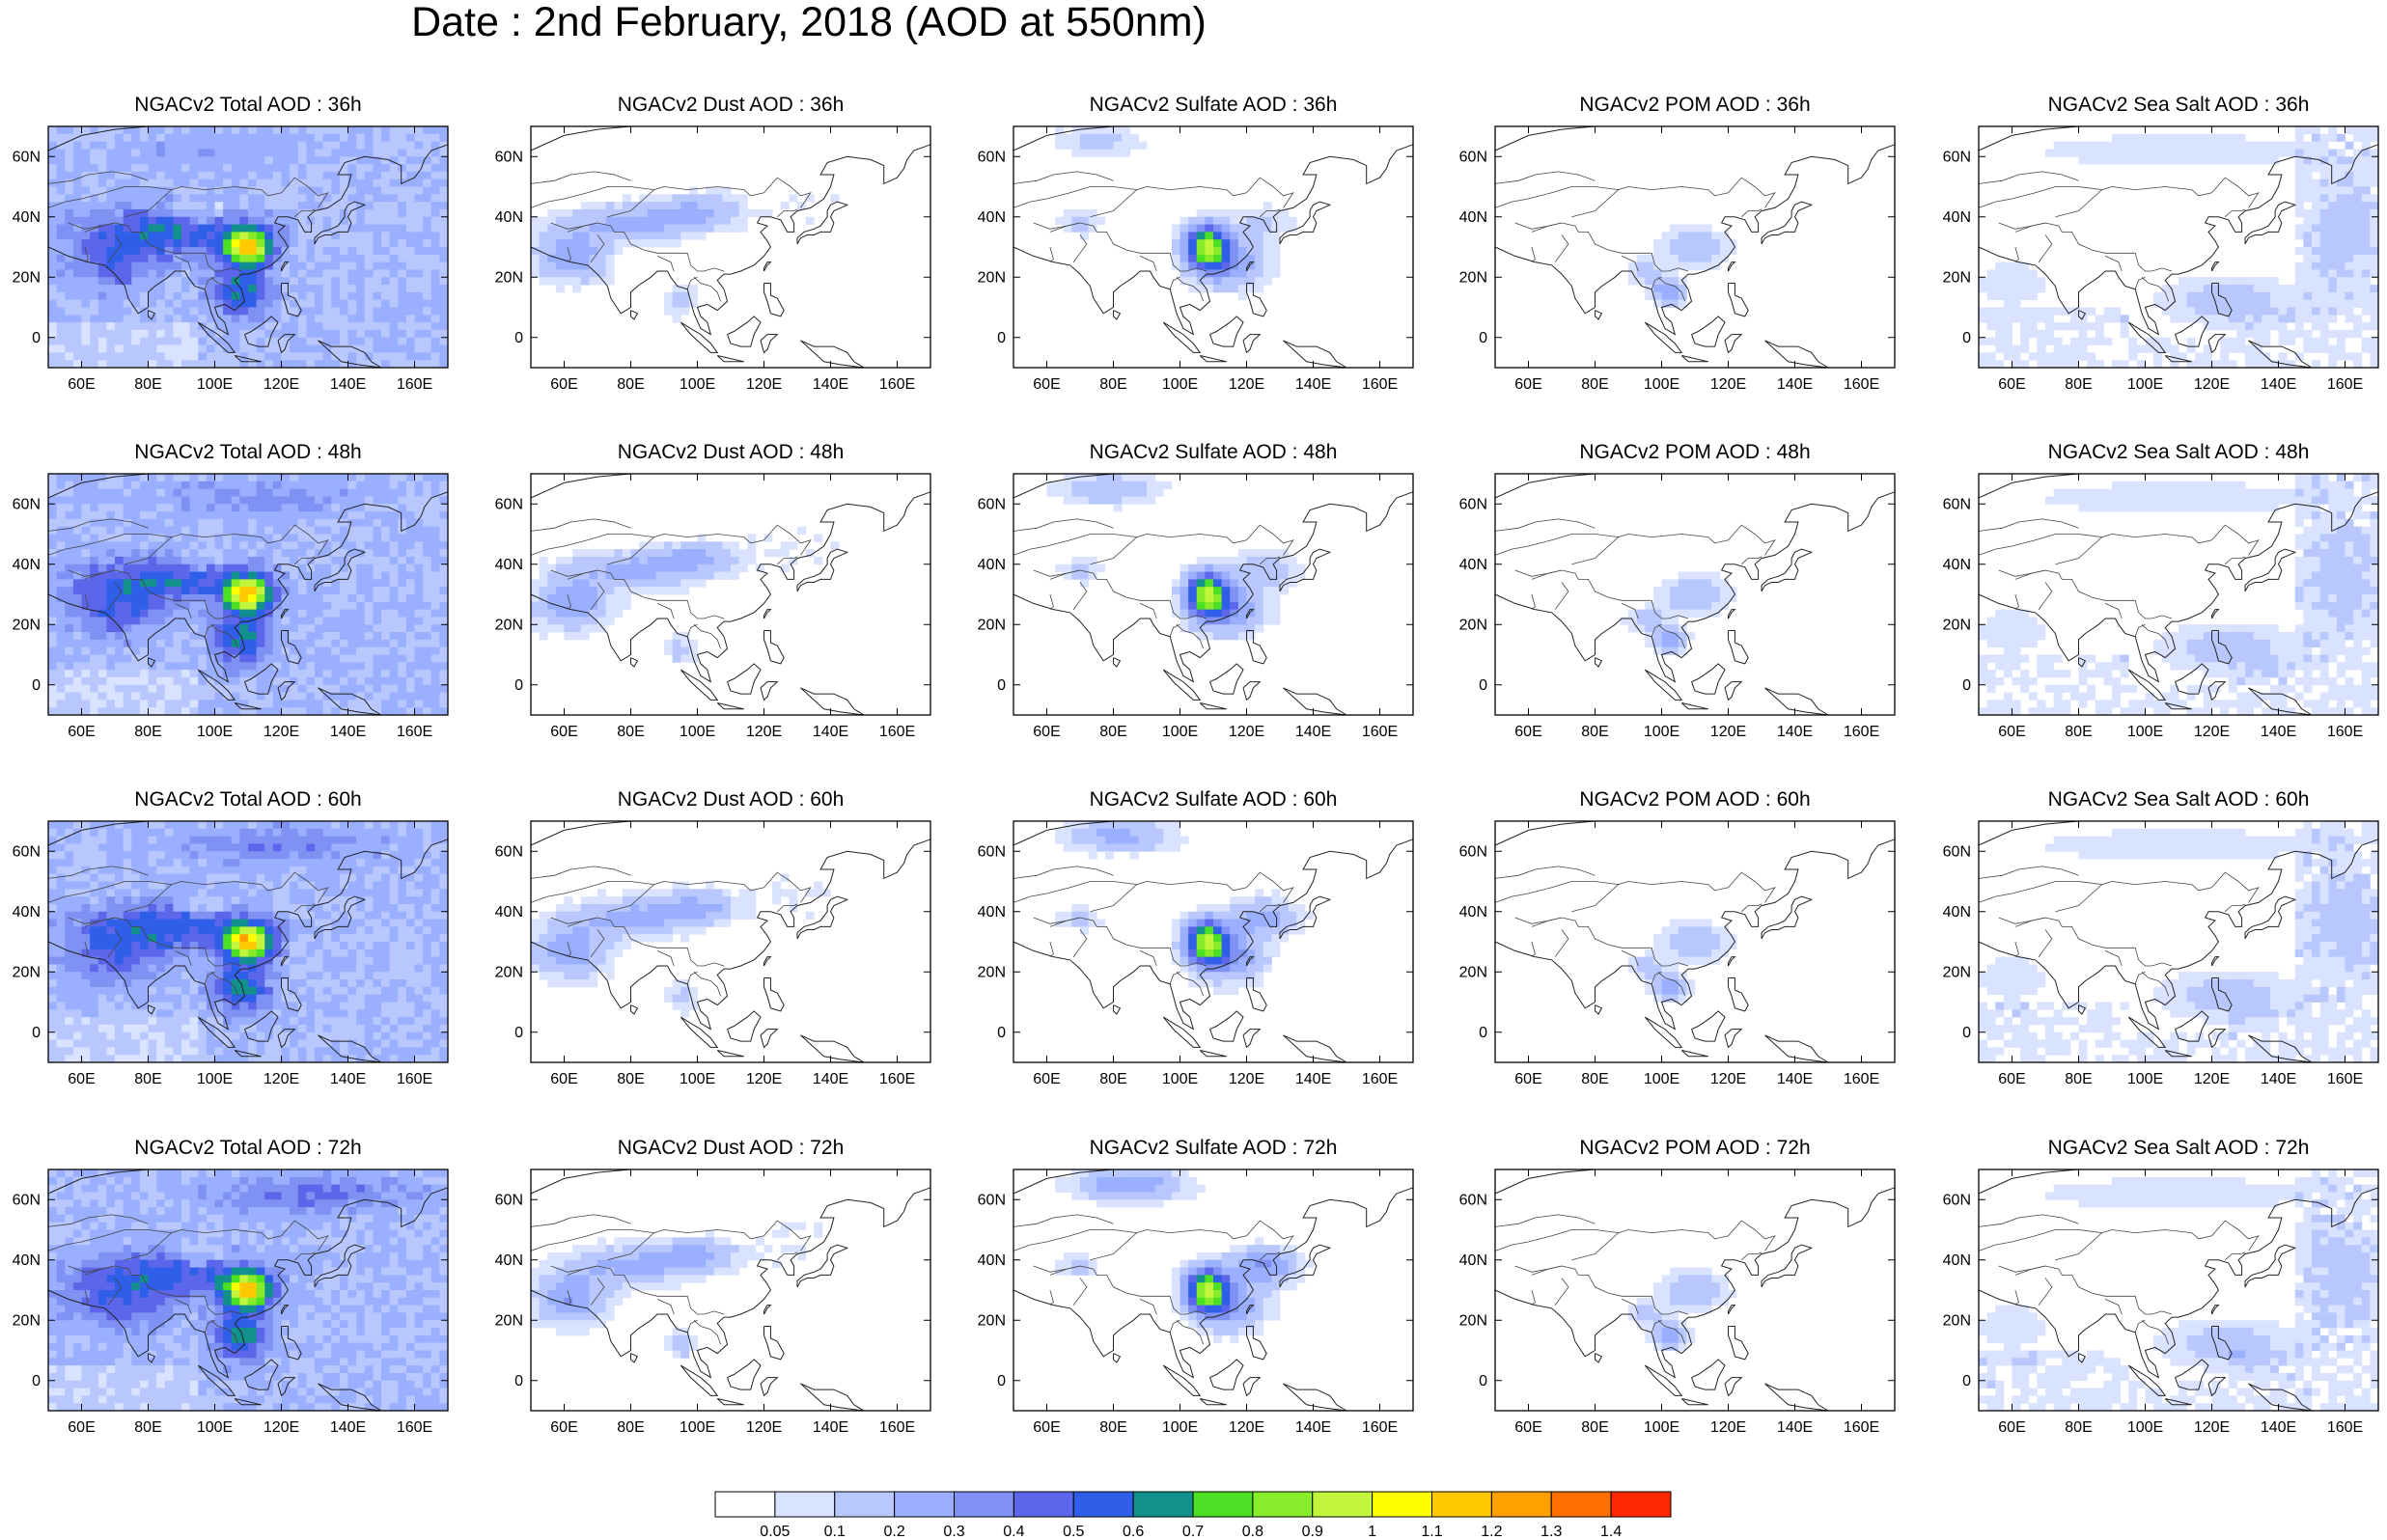  Describe the element at coordinates (2178, 105) in the screenshot. I see `panel-title: NGACv2 Sea Salt AOD : 36h` at that location.